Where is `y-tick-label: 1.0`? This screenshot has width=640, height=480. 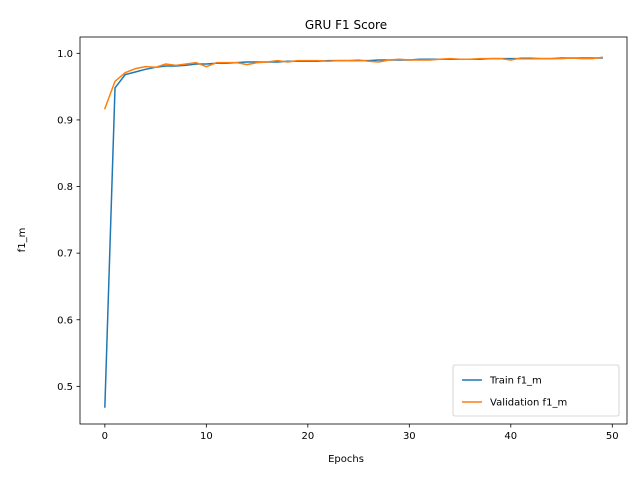 y-tick-label: 1.0 is located at coordinates (65, 54).